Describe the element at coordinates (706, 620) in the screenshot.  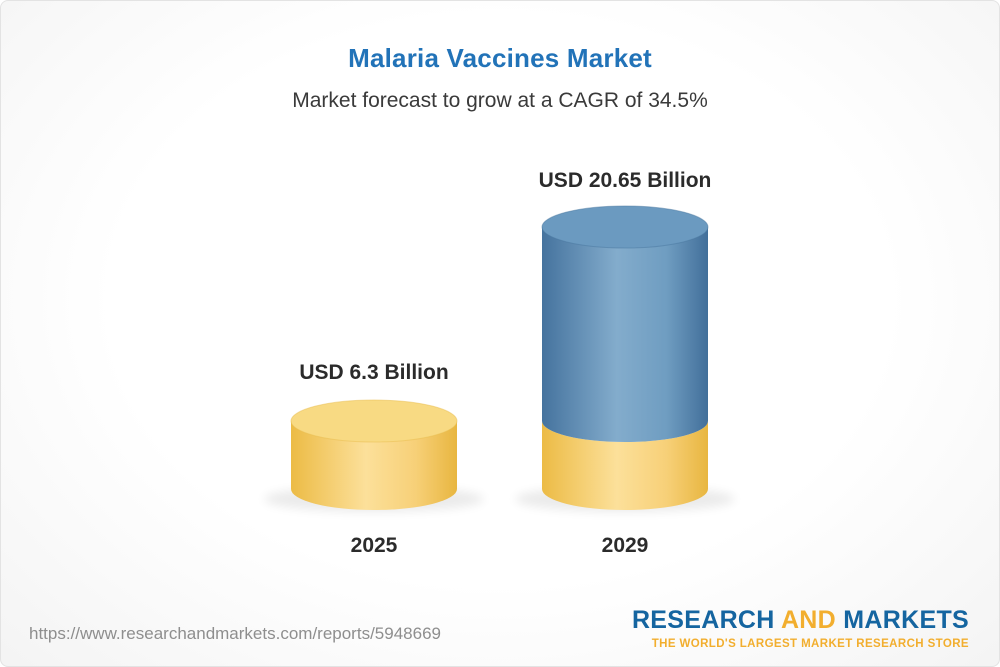
I see `logo-word-research: RESEARCH` at that location.